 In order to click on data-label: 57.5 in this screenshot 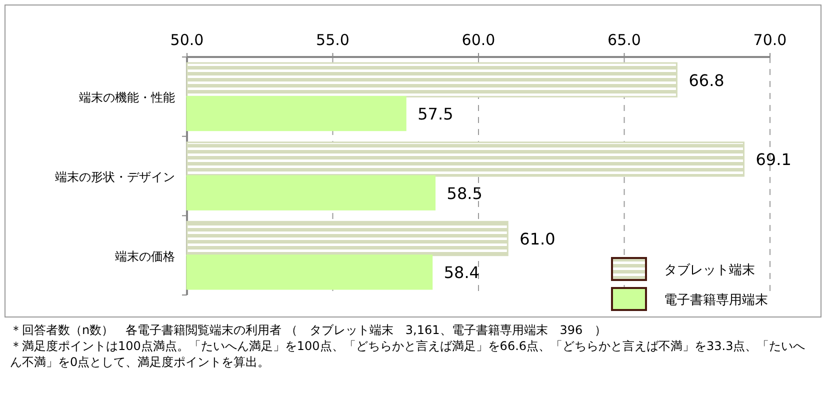, I will do `click(436, 114)`.